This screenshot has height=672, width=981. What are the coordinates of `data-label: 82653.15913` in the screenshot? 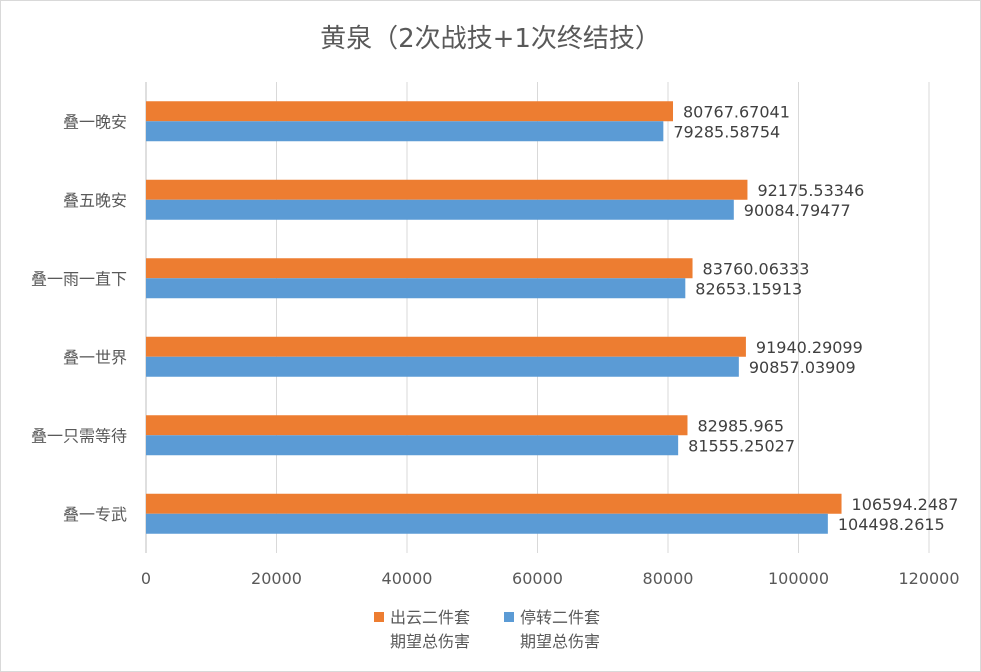 It's located at (748, 288).